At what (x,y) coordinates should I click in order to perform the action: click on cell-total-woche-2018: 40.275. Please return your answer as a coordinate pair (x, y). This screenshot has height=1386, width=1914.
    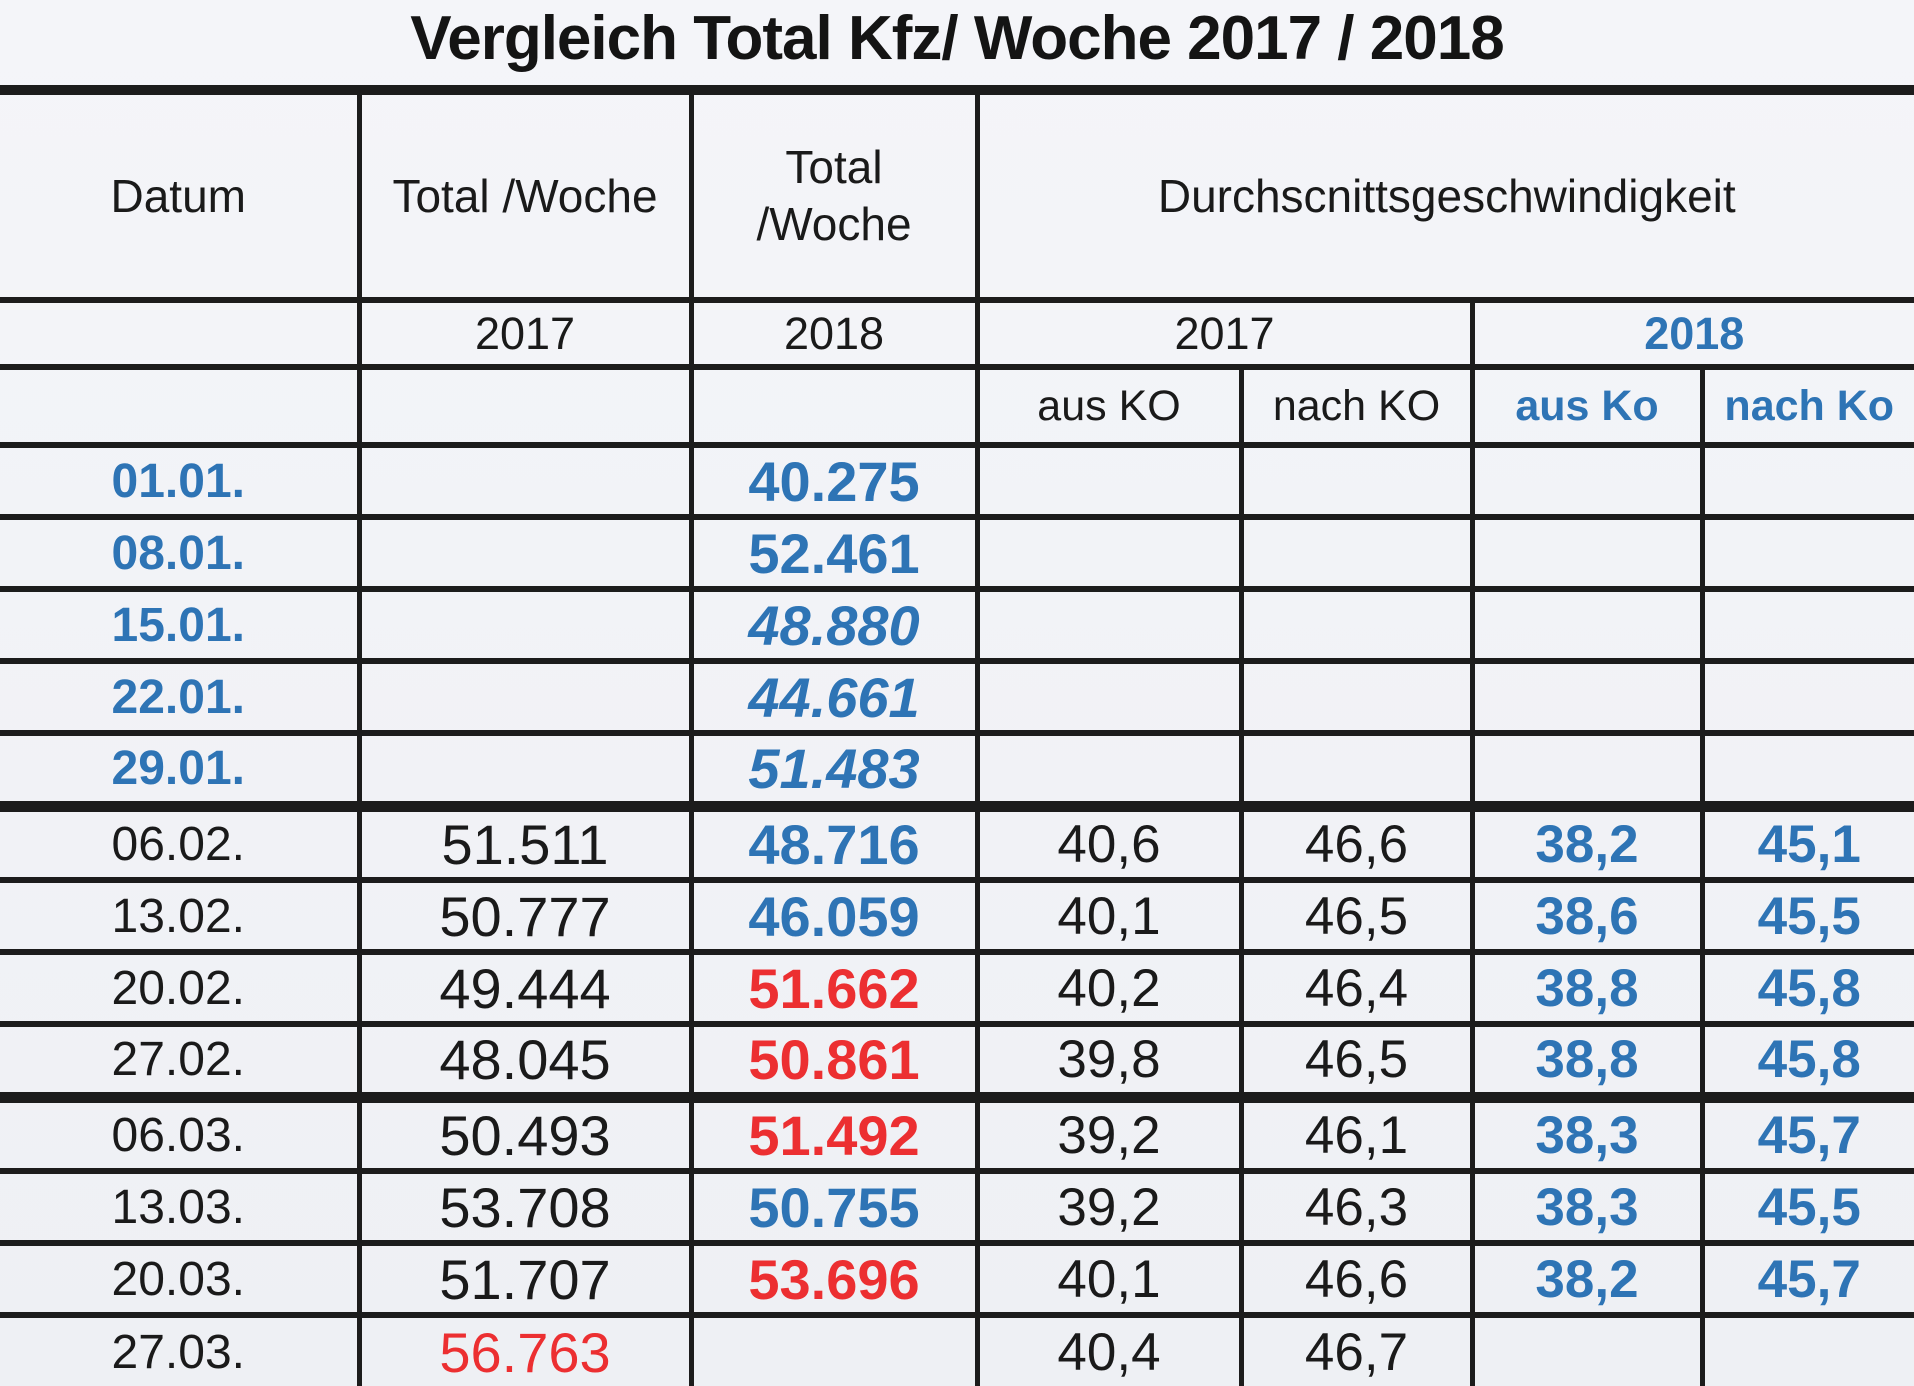
    Looking at the image, I should click on (835, 482).